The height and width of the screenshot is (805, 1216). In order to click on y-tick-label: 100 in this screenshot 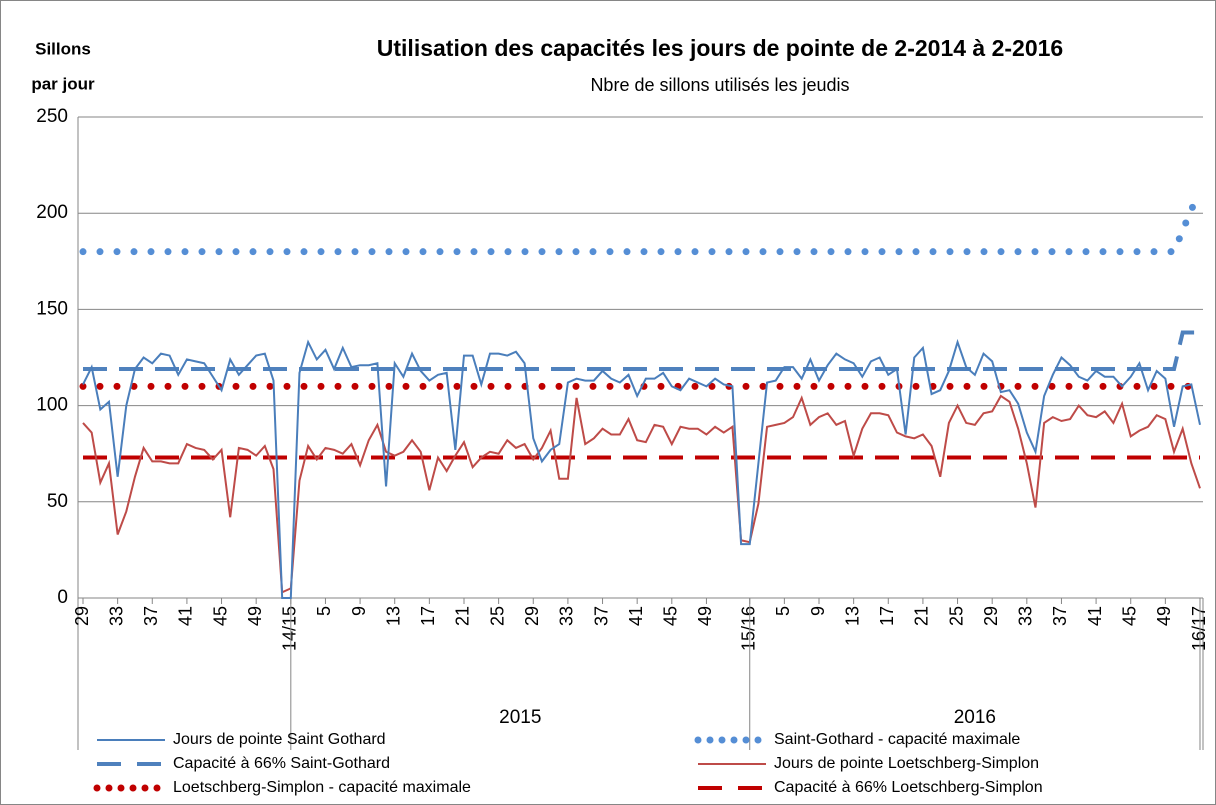, I will do `click(52, 405)`.